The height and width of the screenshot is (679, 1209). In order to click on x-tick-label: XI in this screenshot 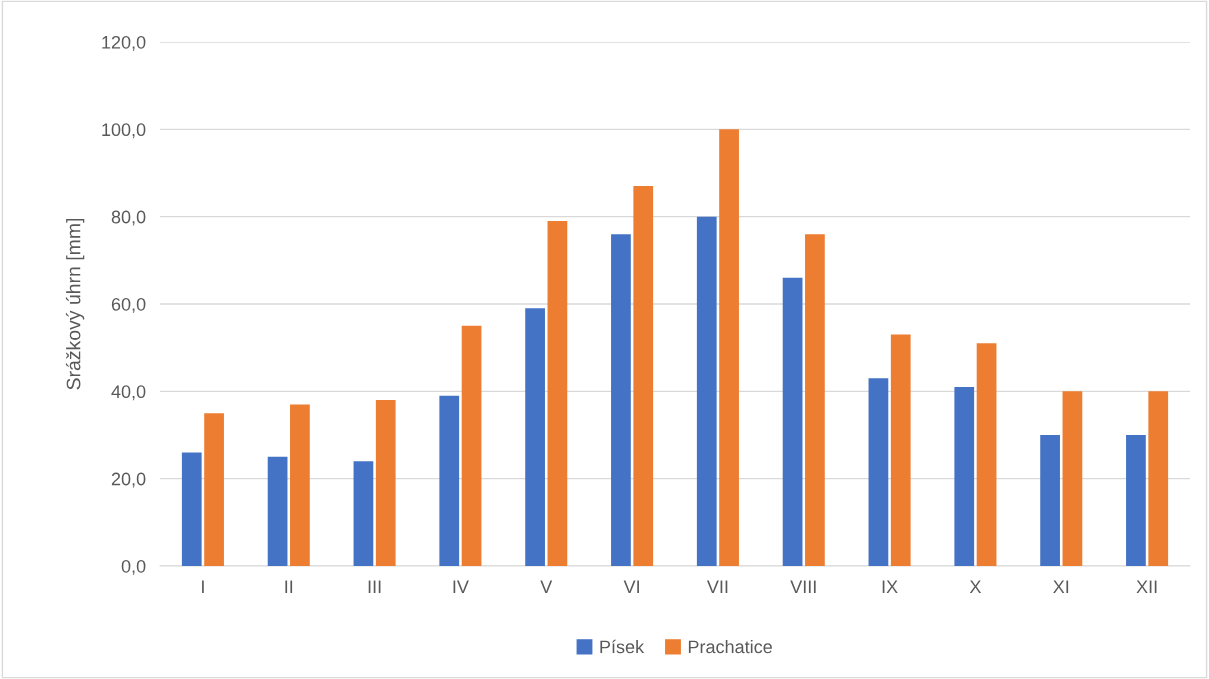, I will do `click(1061, 586)`.